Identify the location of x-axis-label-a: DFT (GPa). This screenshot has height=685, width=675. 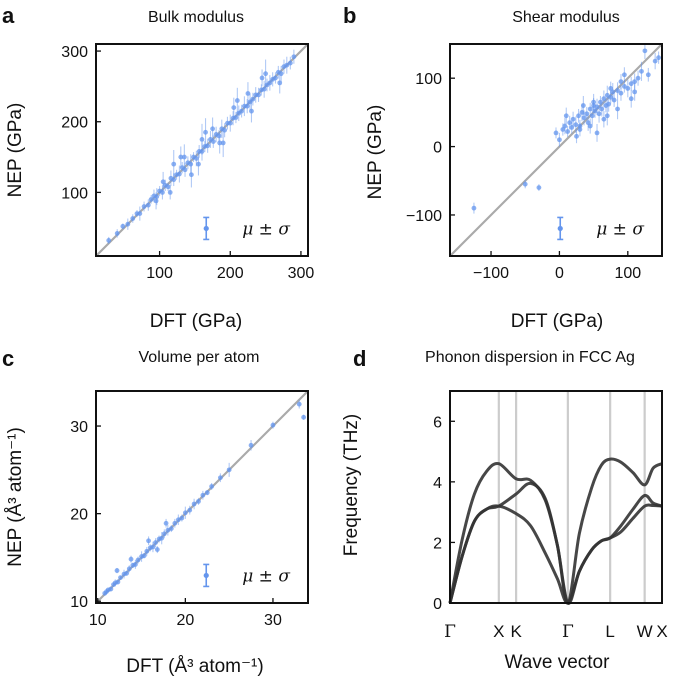
(196, 321).